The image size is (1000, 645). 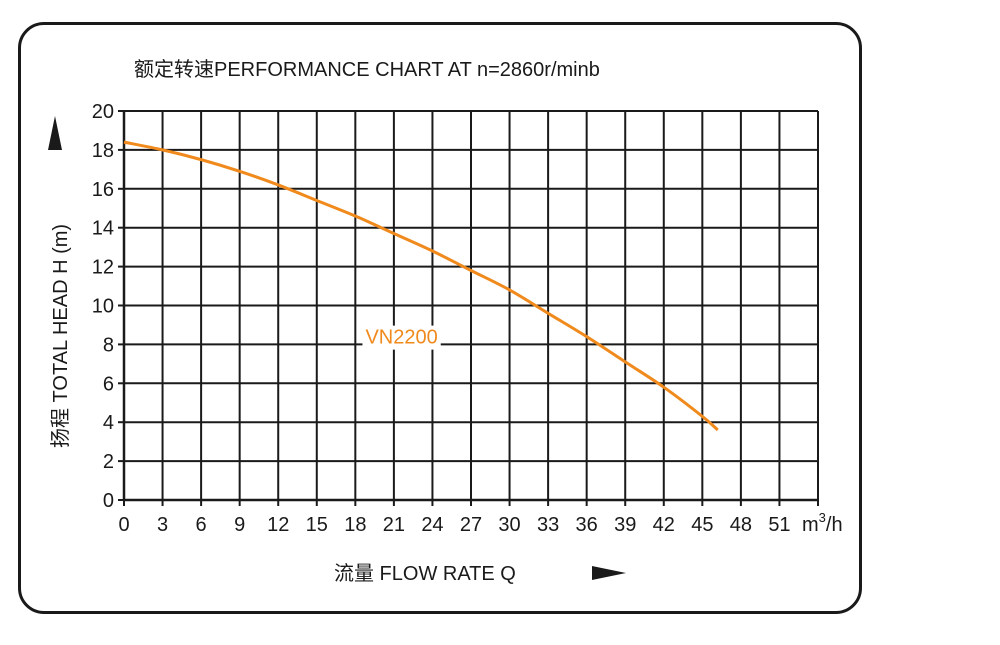 What do you see at coordinates (103, 112) in the screenshot?
I see `y-tick-label: 20` at bounding box center [103, 112].